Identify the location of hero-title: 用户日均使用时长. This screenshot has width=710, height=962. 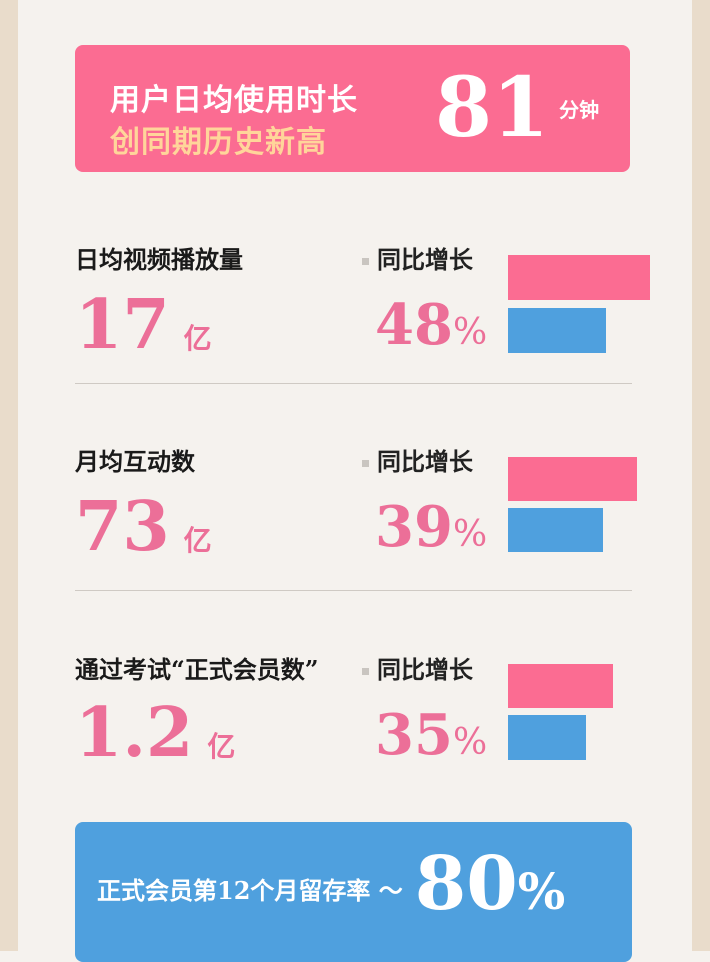
(234, 100).